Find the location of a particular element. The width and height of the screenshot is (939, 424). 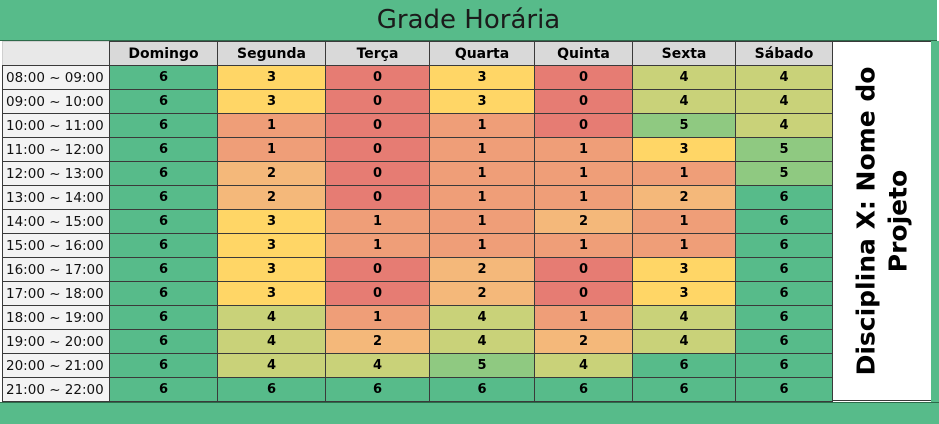

time-slot-cell: 15:00 ~ 16:00 is located at coordinates (56, 245).